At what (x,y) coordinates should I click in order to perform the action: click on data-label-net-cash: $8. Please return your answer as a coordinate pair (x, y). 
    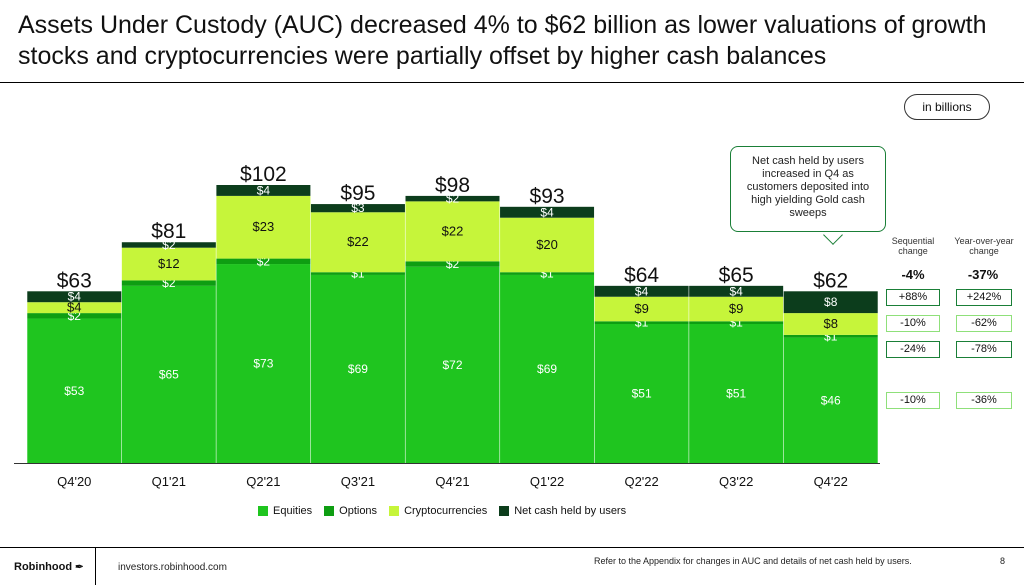
    Looking at the image, I should click on (831, 302).